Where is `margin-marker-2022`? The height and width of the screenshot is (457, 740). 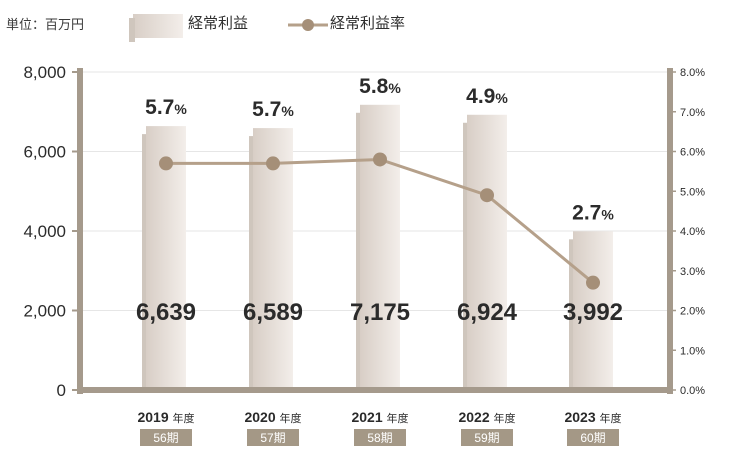 margin-marker-2022 is located at coordinates (487, 195).